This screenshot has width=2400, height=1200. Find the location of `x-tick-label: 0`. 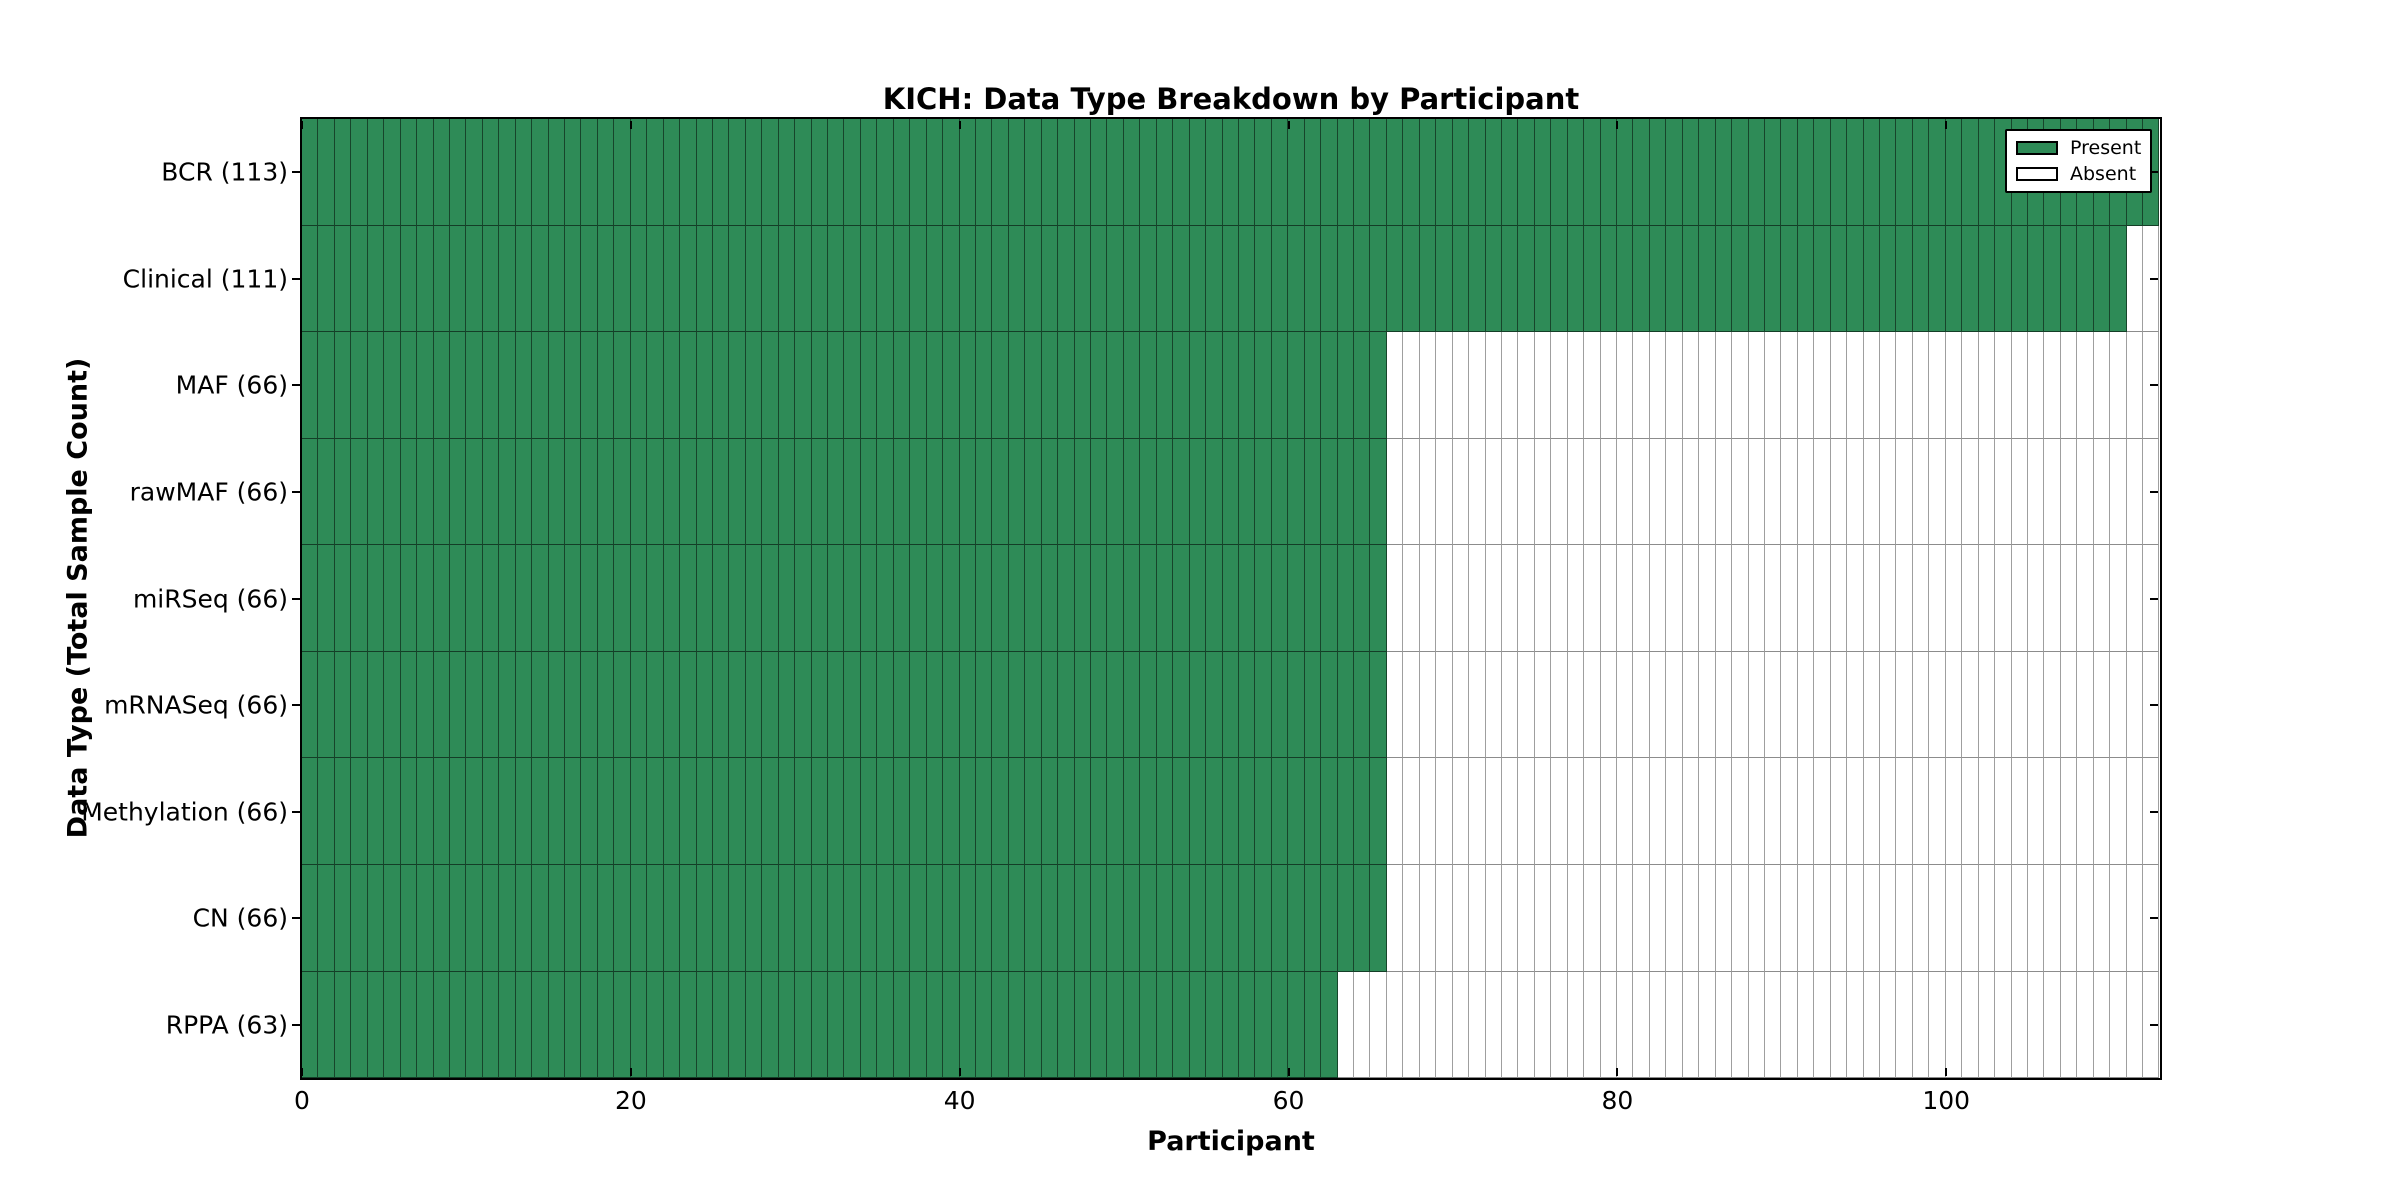

x-tick-label: 0 is located at coordinates (302, 1100).